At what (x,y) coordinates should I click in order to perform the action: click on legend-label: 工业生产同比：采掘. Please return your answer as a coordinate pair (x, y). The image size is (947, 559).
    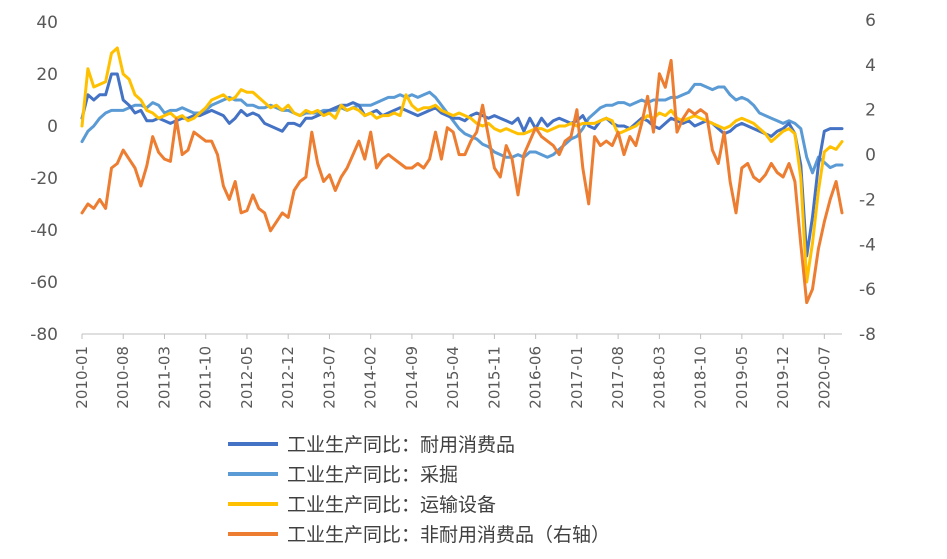
    Looking at the image, I should click on (372, 475).